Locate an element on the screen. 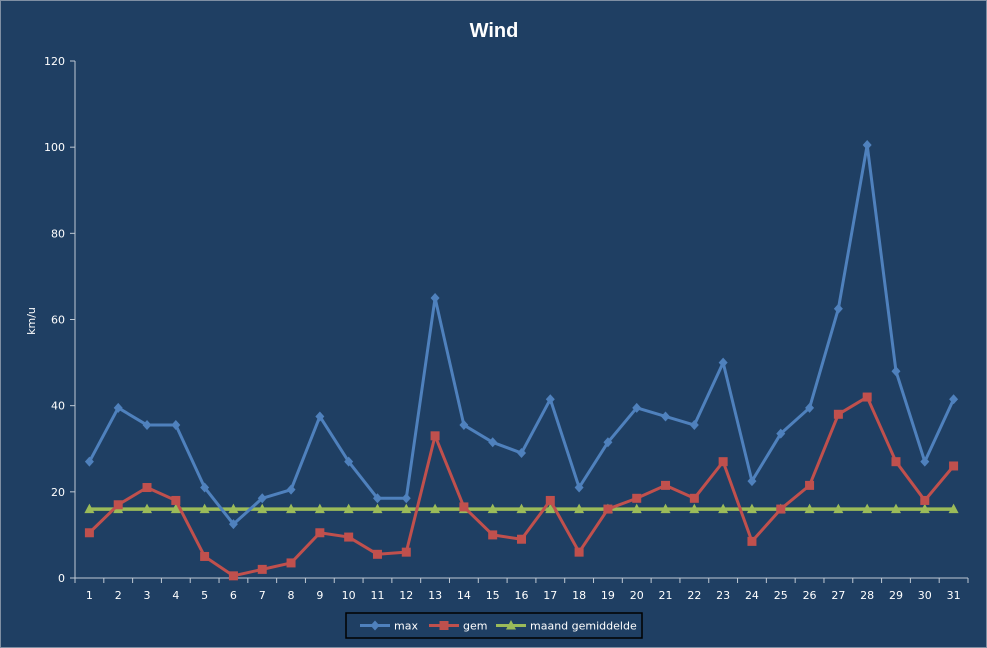  x-tick-label: 29 is located at coordinates (896, 595).